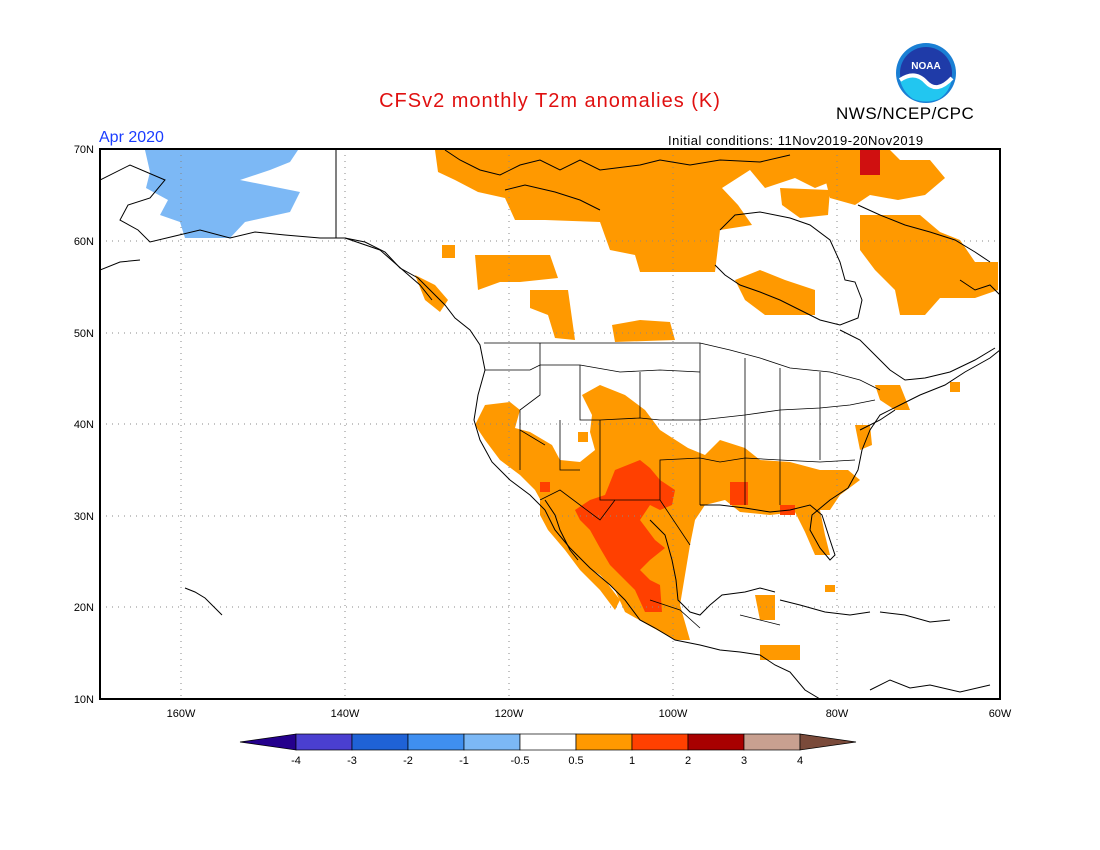  What do you see at coordinates (589, 714) in the screenshot?
I see `longitude-labels: 160W 140W 120W 100W 80W 60W` at bounding box center [589, 714].